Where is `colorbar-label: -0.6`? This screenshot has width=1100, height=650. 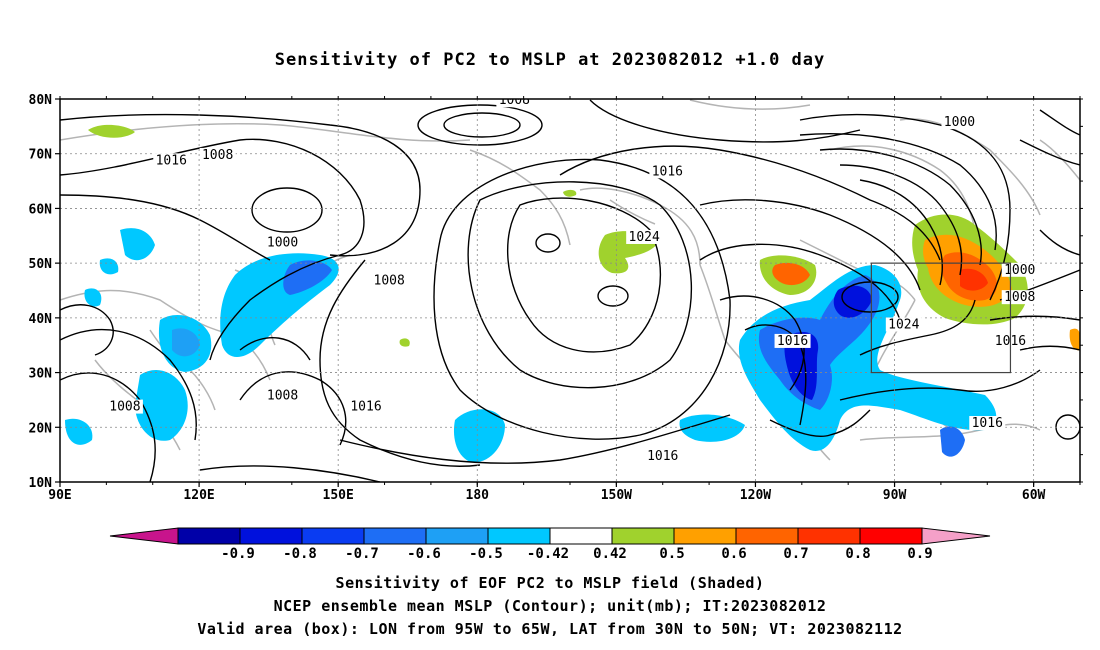 colorbar-label: -0.6 is located at coordinates (424, 554).